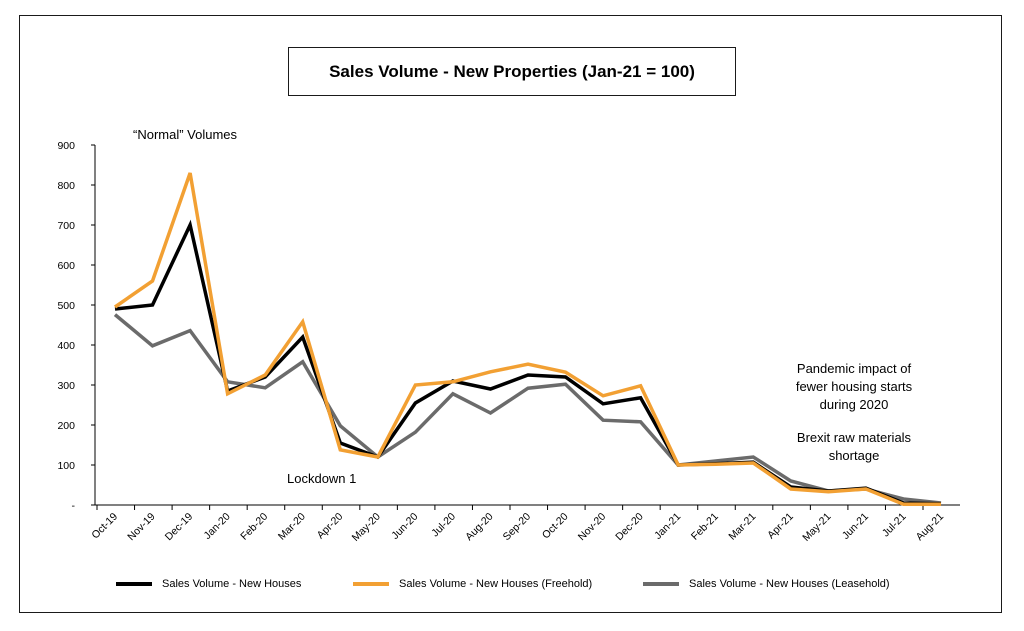 Image resolution: width=1024 pixels, height=631 pixels. What do you see at coordinates (629, 527) in the screenshot?
I see `x-tick-label: Dec-20` at bounding box center [629, 527].